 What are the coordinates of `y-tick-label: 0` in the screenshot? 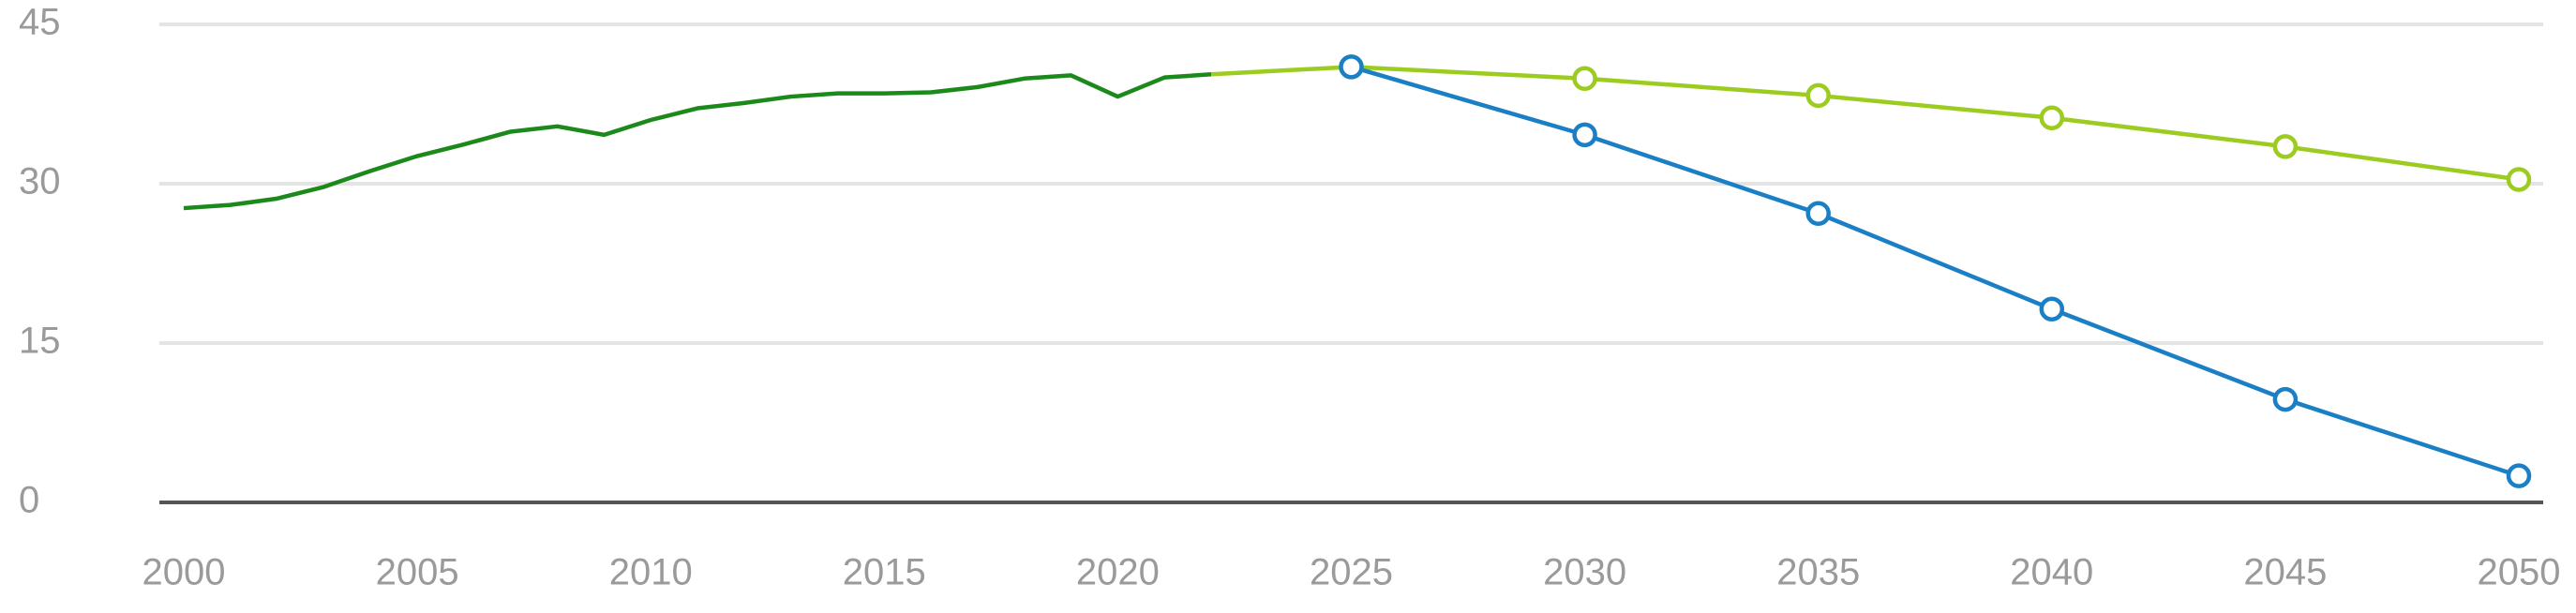 It's located at (29, 500).